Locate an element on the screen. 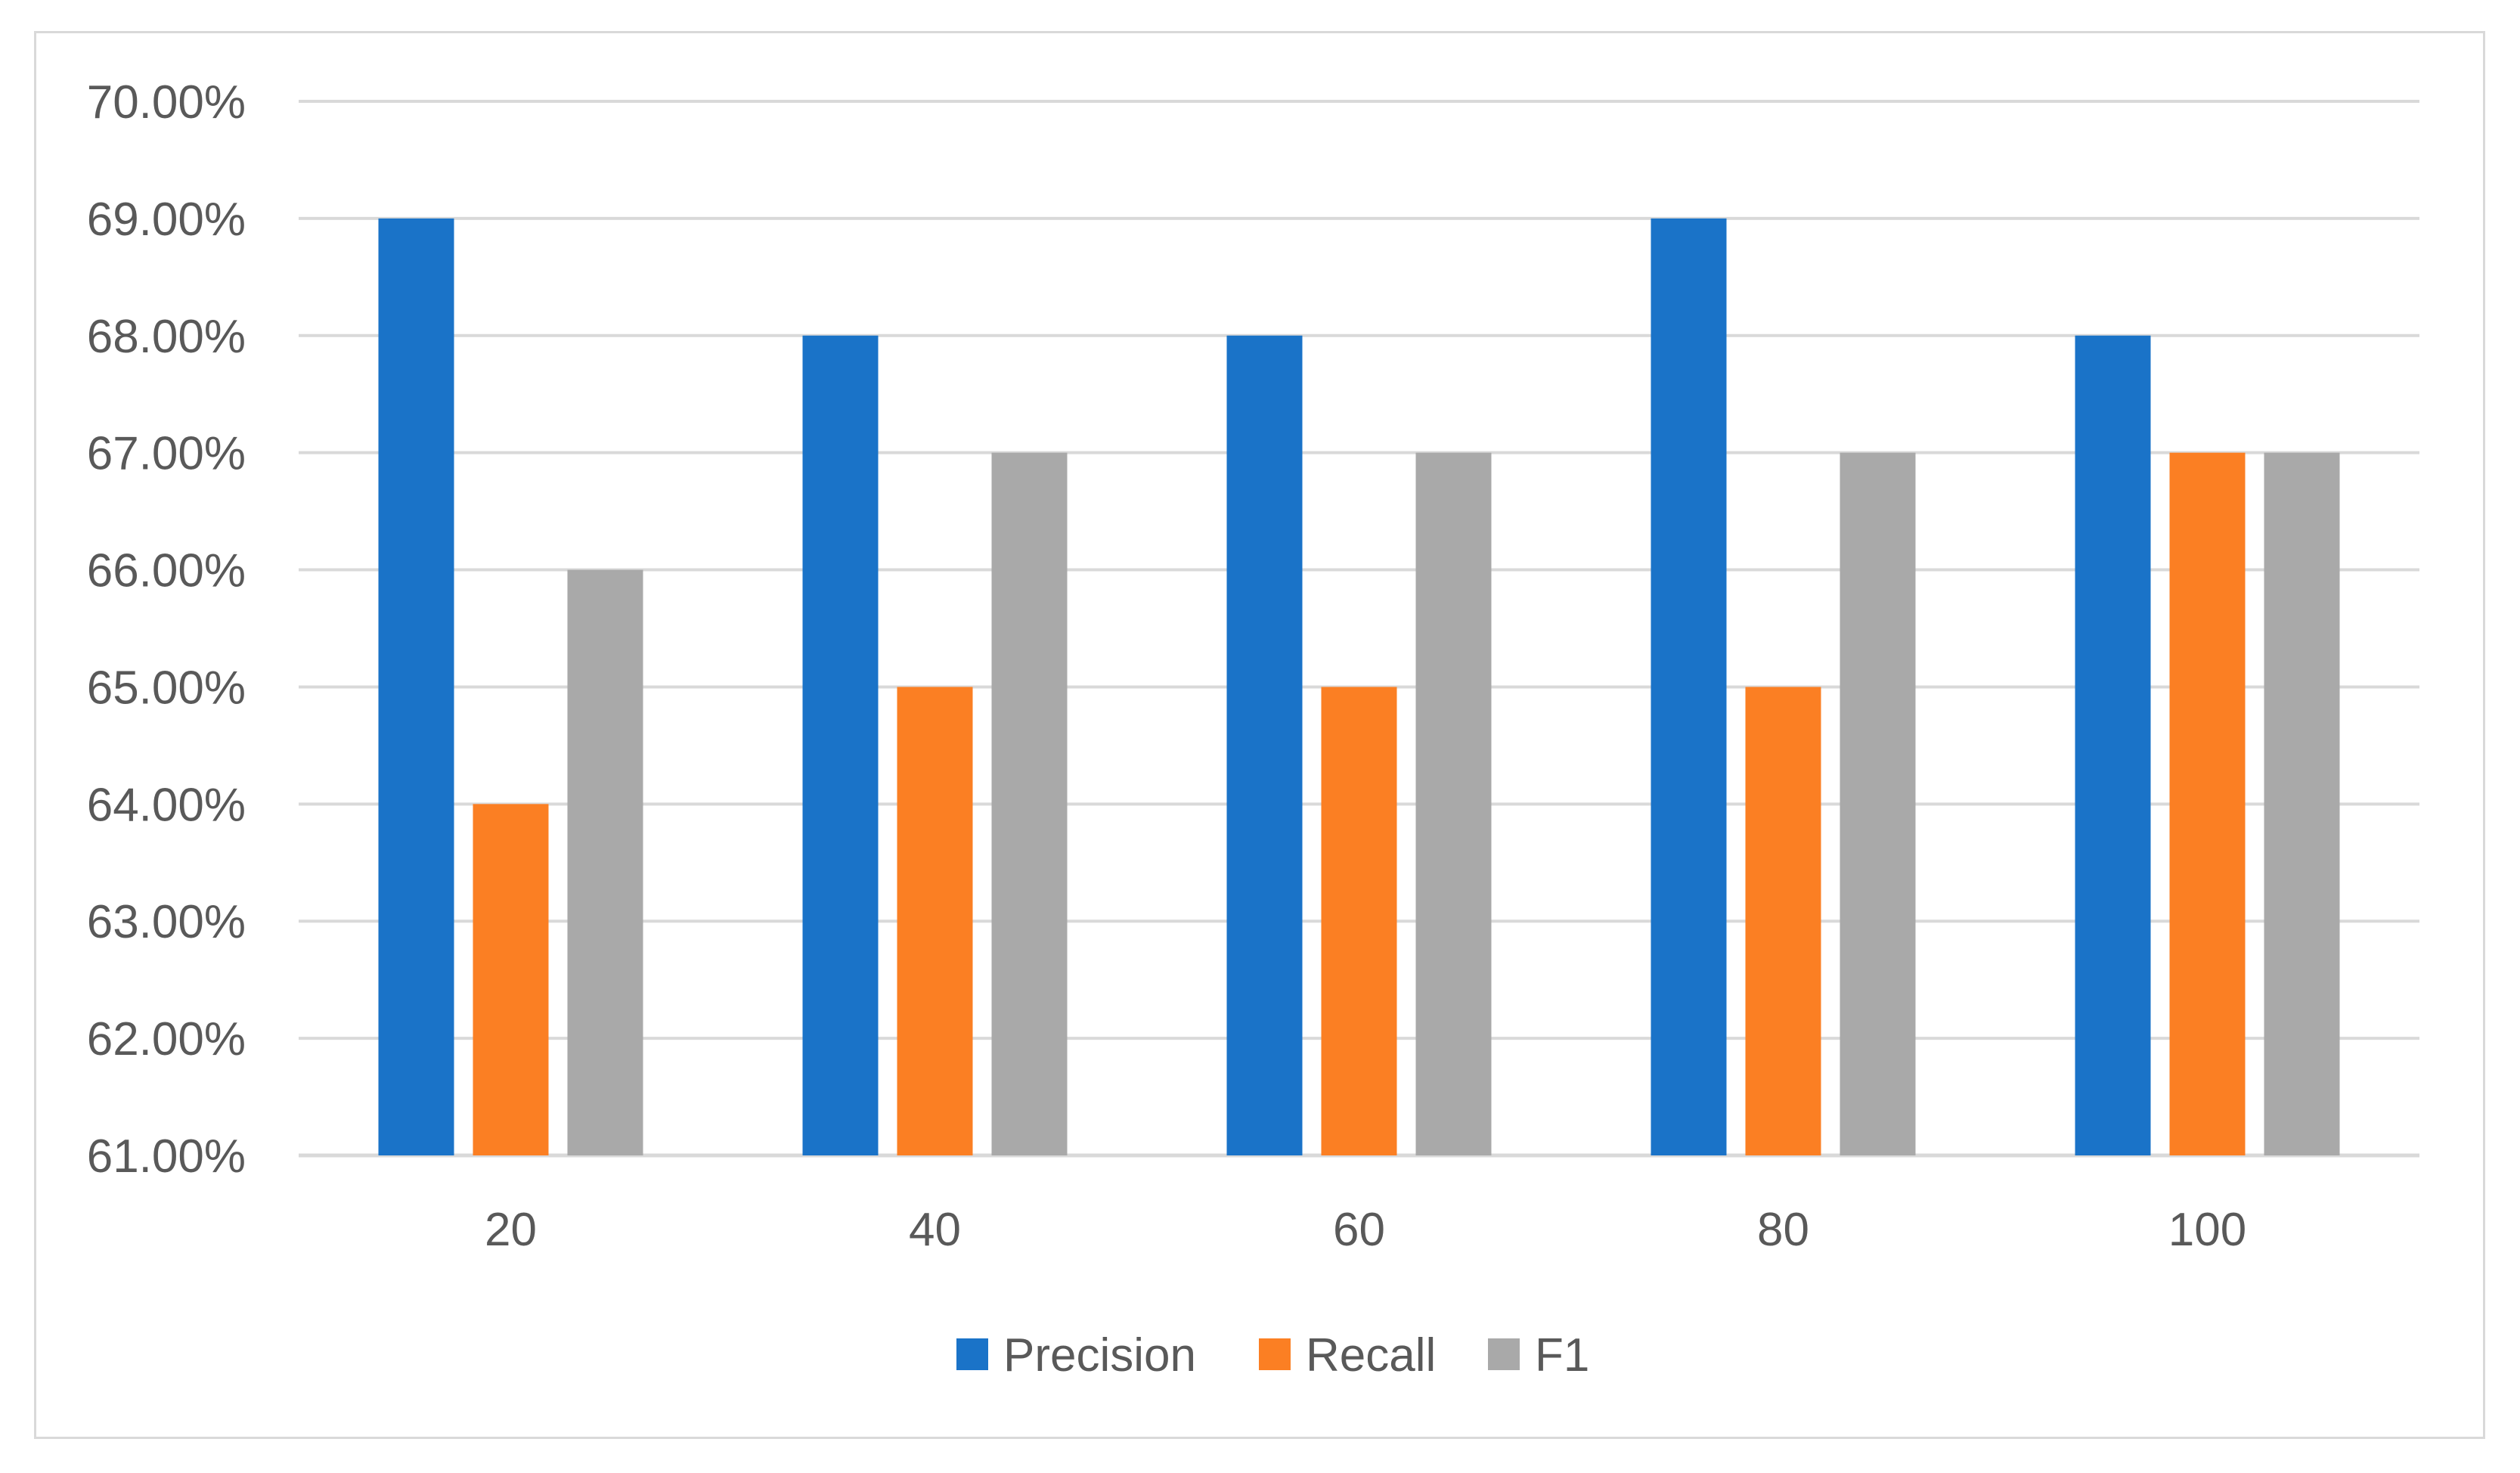 This screenshot has height=1473, width=2520. legend-label-recall: Recall is located at coordinates (1371, 1356).